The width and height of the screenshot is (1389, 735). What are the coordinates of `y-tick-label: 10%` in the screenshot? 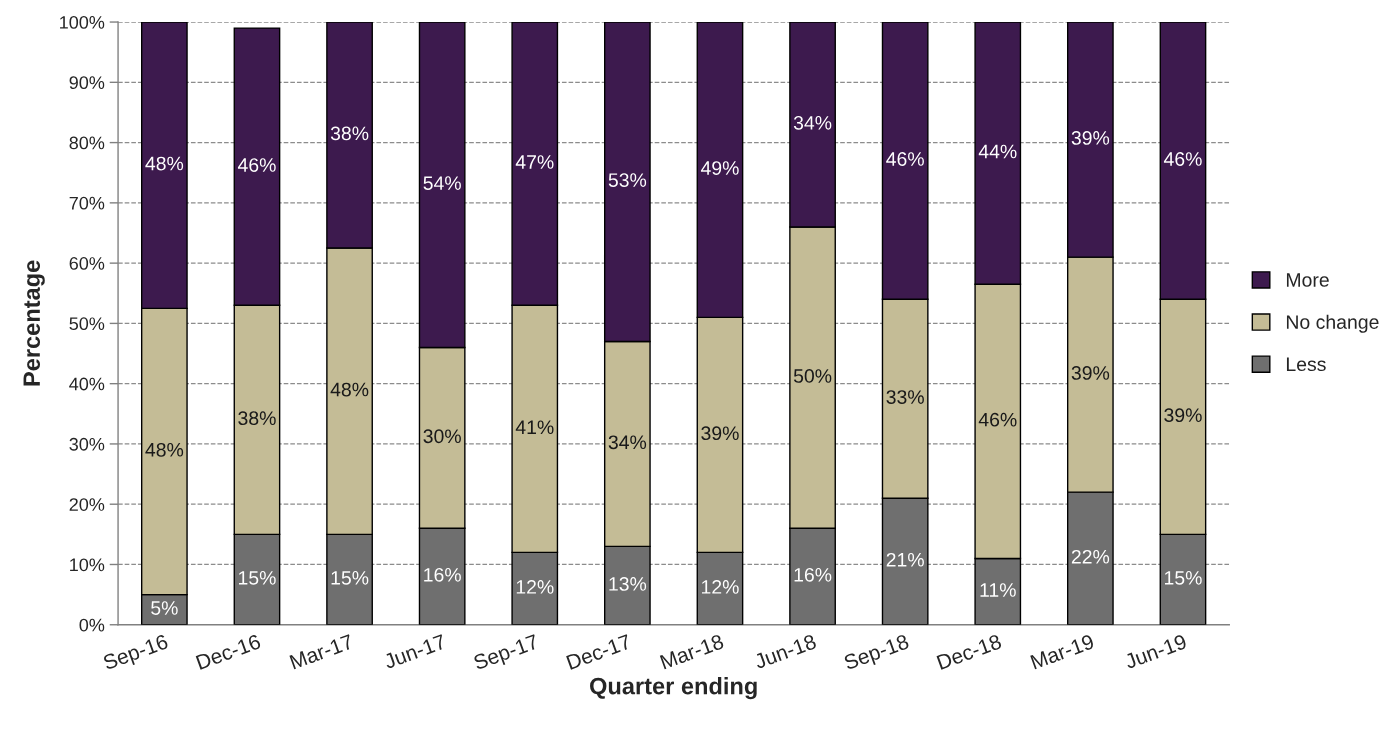 It's located at (87, 565).